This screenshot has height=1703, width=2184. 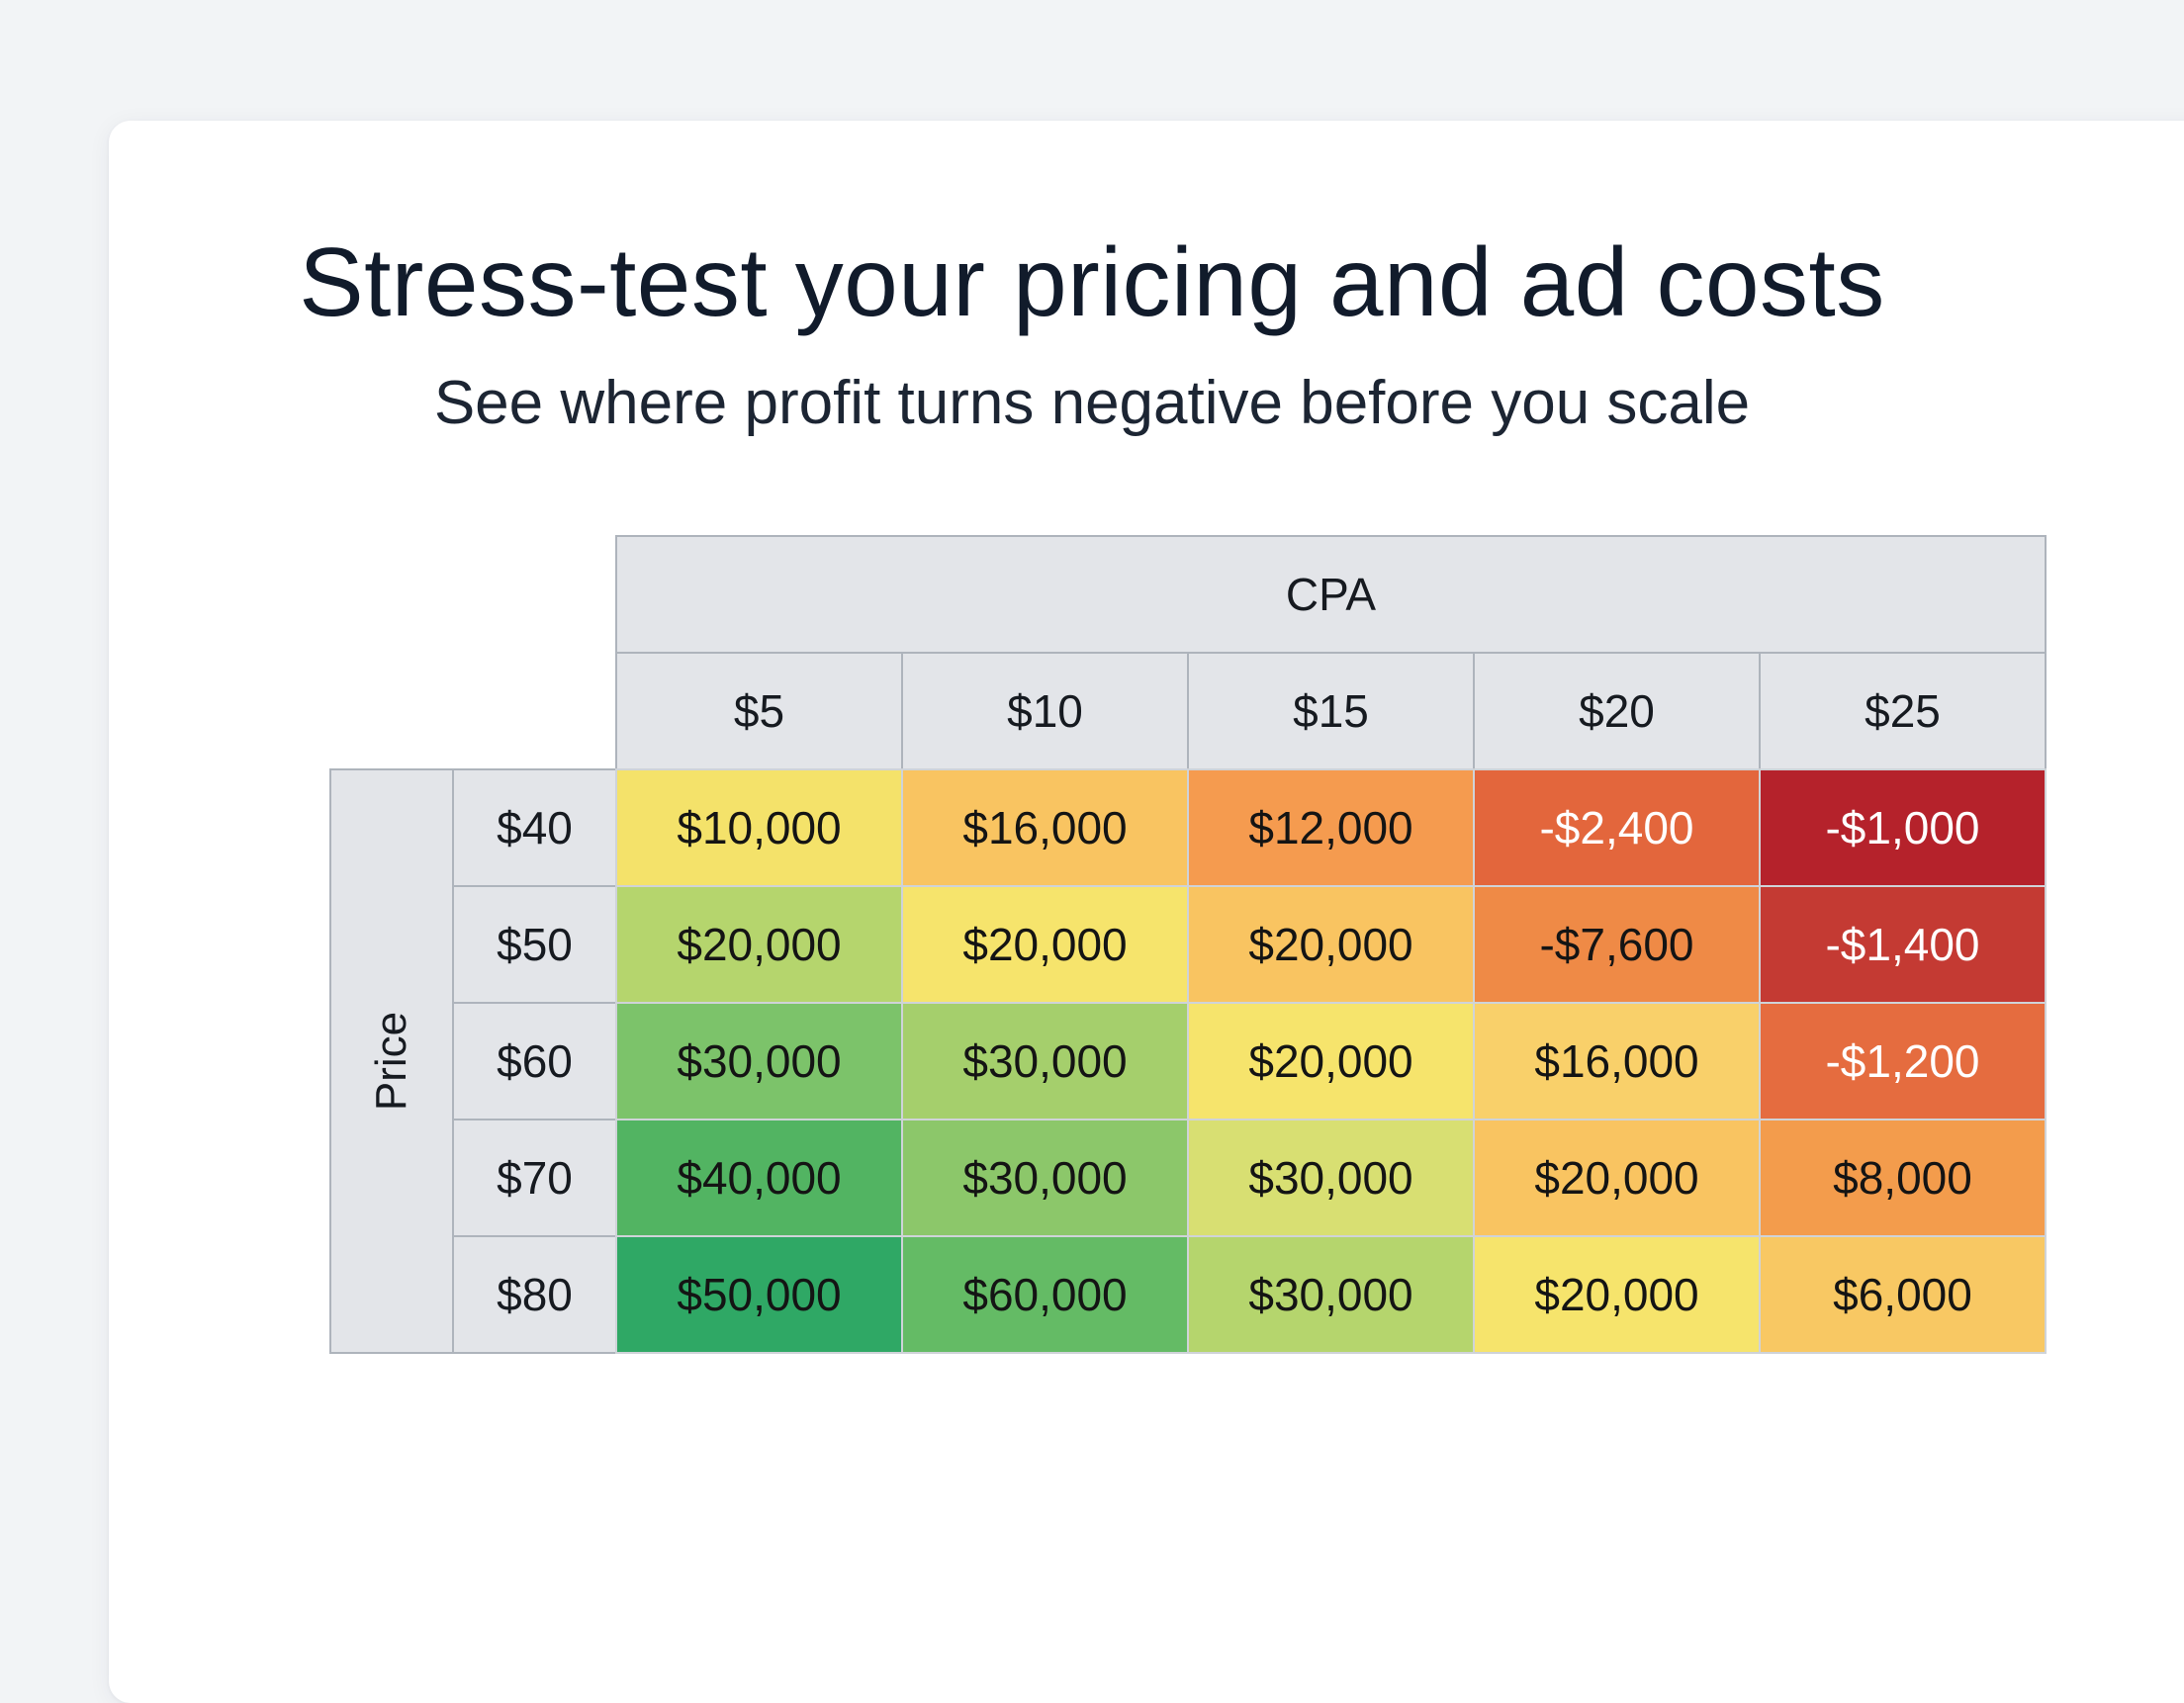 What do you see at coordinates (759, 827) in the screenshot?
I see `heatmap-cell: $10,000` at bounding box center [759, 827].